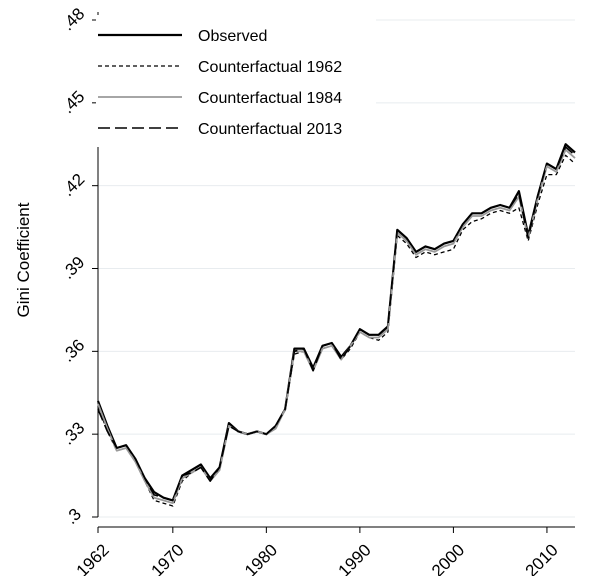 The image size is (591, 581). Describe the element at coordinates (73, 185) in the screenshot. I see `y-tick-label: .42` at that location.